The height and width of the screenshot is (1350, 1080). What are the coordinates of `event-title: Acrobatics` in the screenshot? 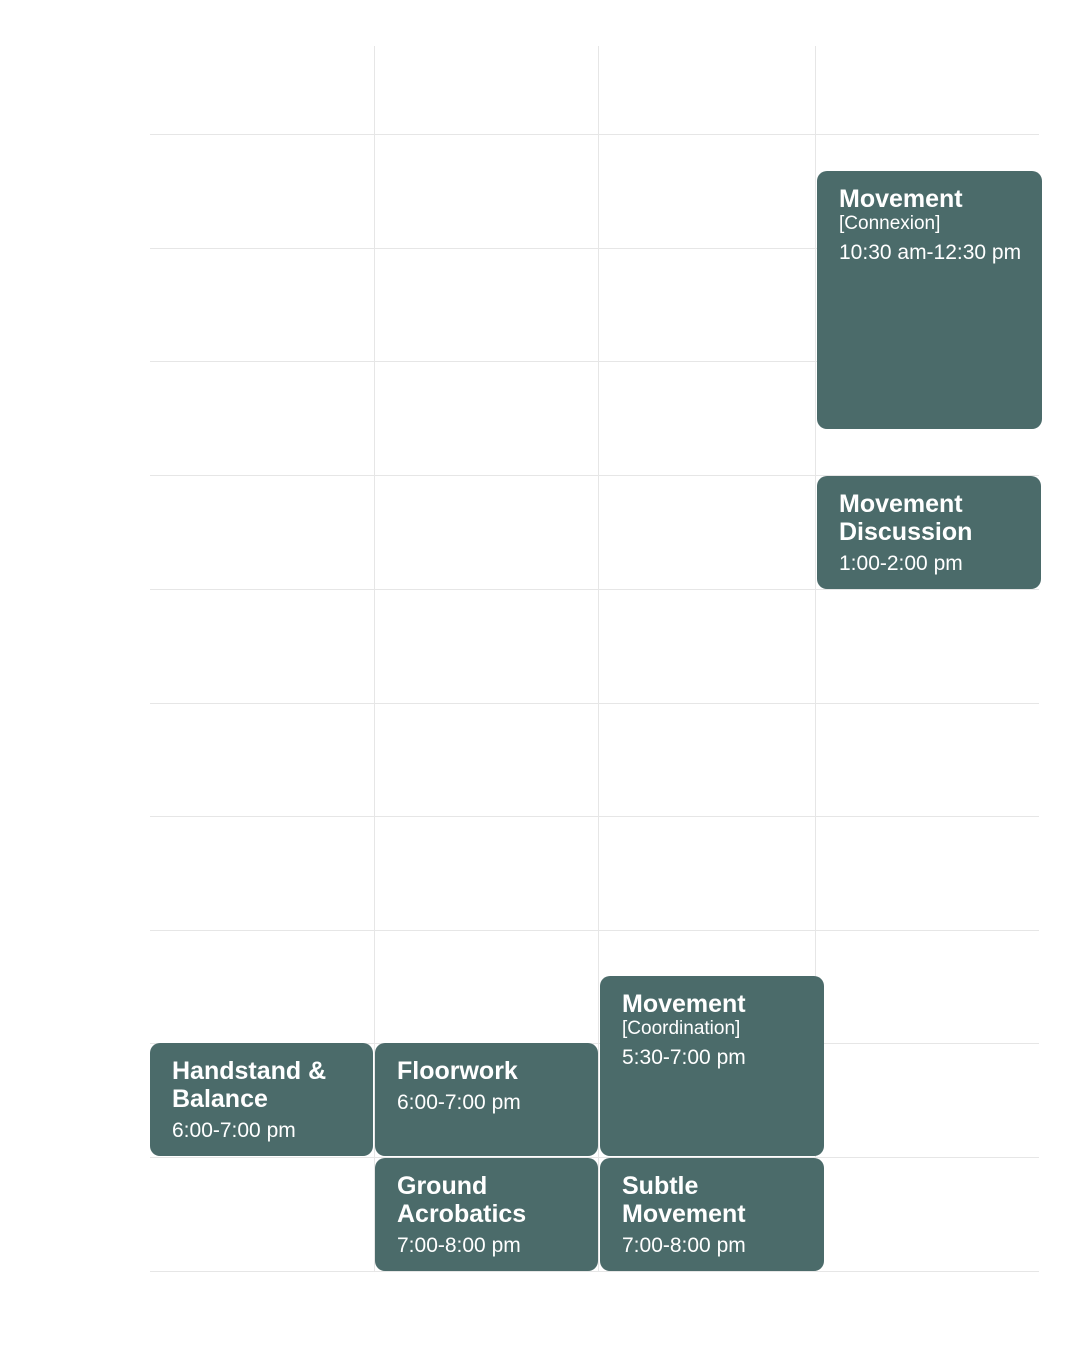 It's located at (462, 1214).